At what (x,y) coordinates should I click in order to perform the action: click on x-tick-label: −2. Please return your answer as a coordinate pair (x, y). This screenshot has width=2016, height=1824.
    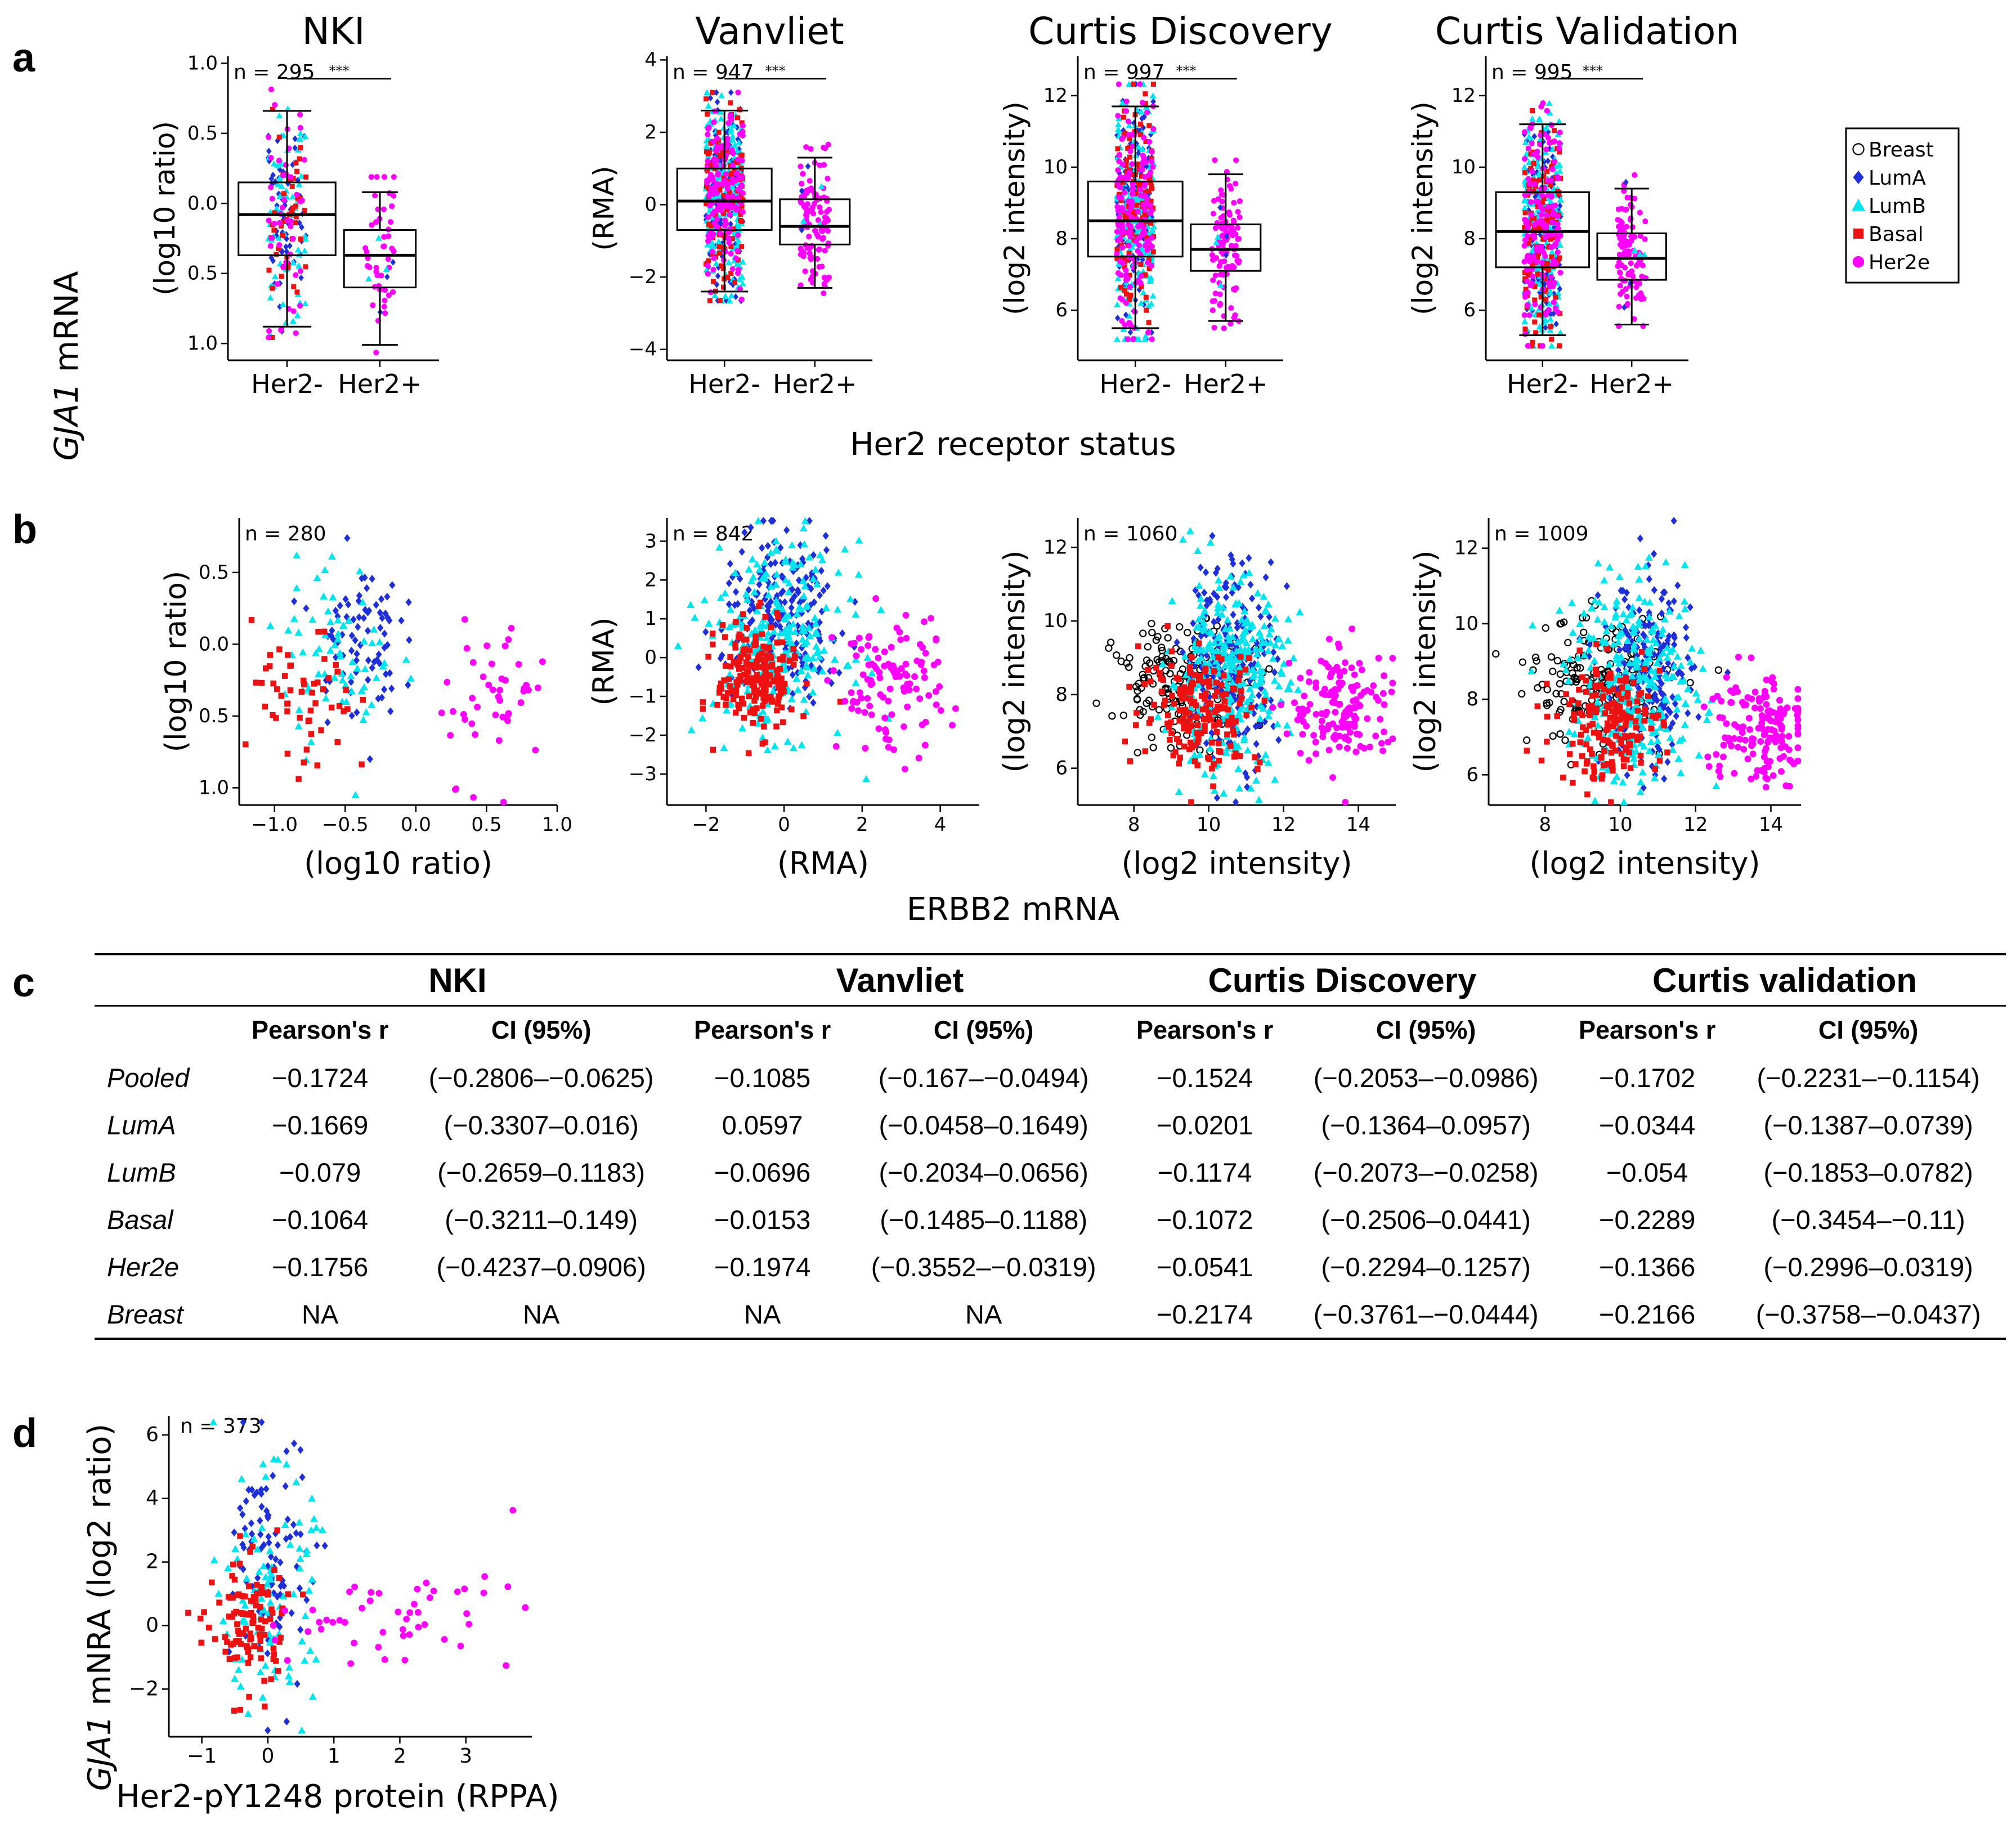
    Looking at the image, I should click on (706, 825).